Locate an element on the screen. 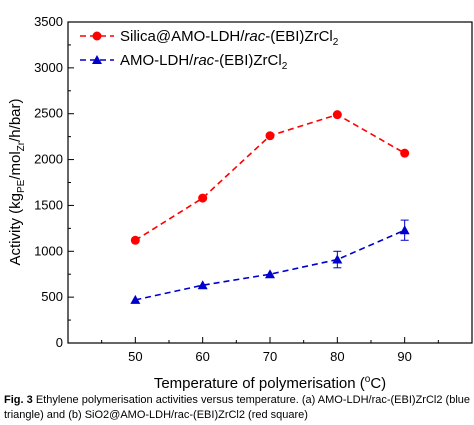  y-tick-label: 500 is located at coordinates (52, 296).